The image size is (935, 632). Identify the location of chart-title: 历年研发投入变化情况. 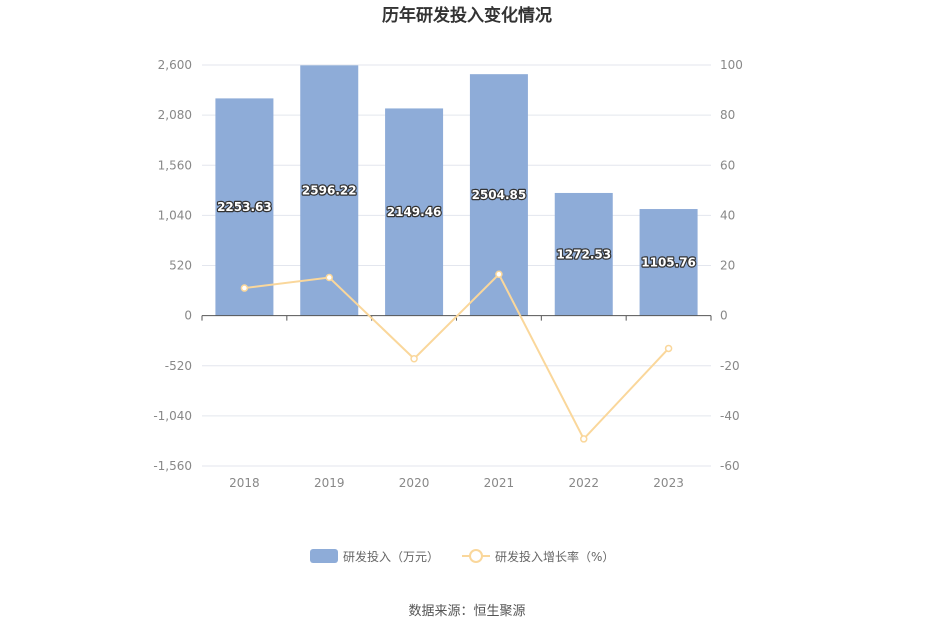
(467, 15).